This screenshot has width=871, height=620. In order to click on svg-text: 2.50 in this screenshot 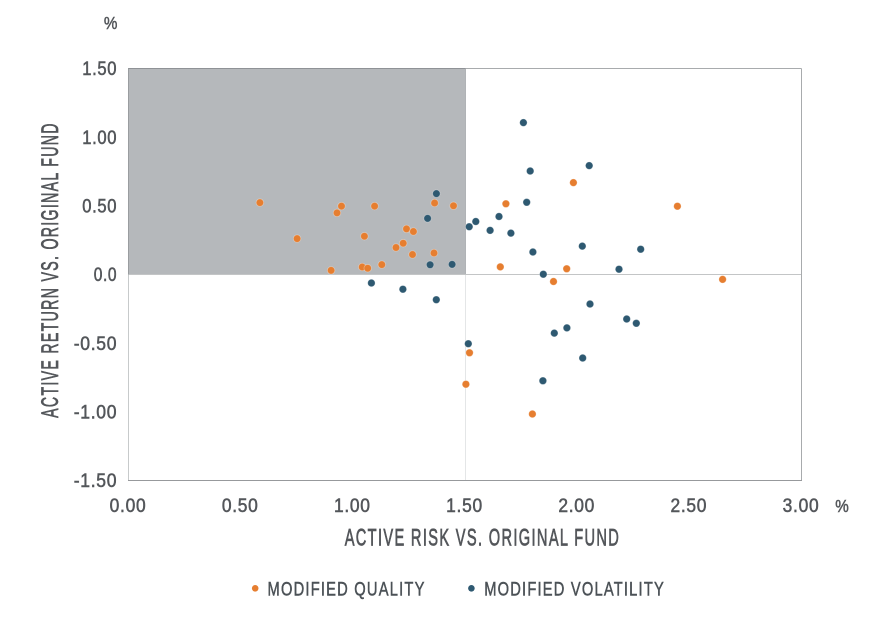, I will do `click(688, 506)`.